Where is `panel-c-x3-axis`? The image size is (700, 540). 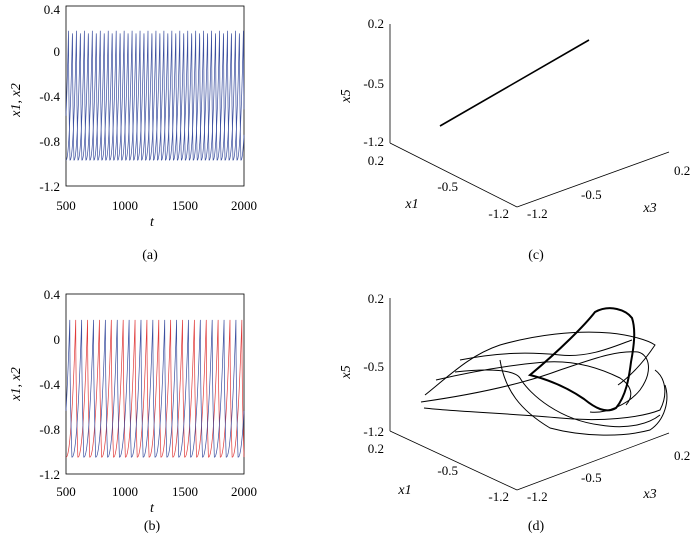 panel-c-x3-axis is located at coordinates (593, 179).